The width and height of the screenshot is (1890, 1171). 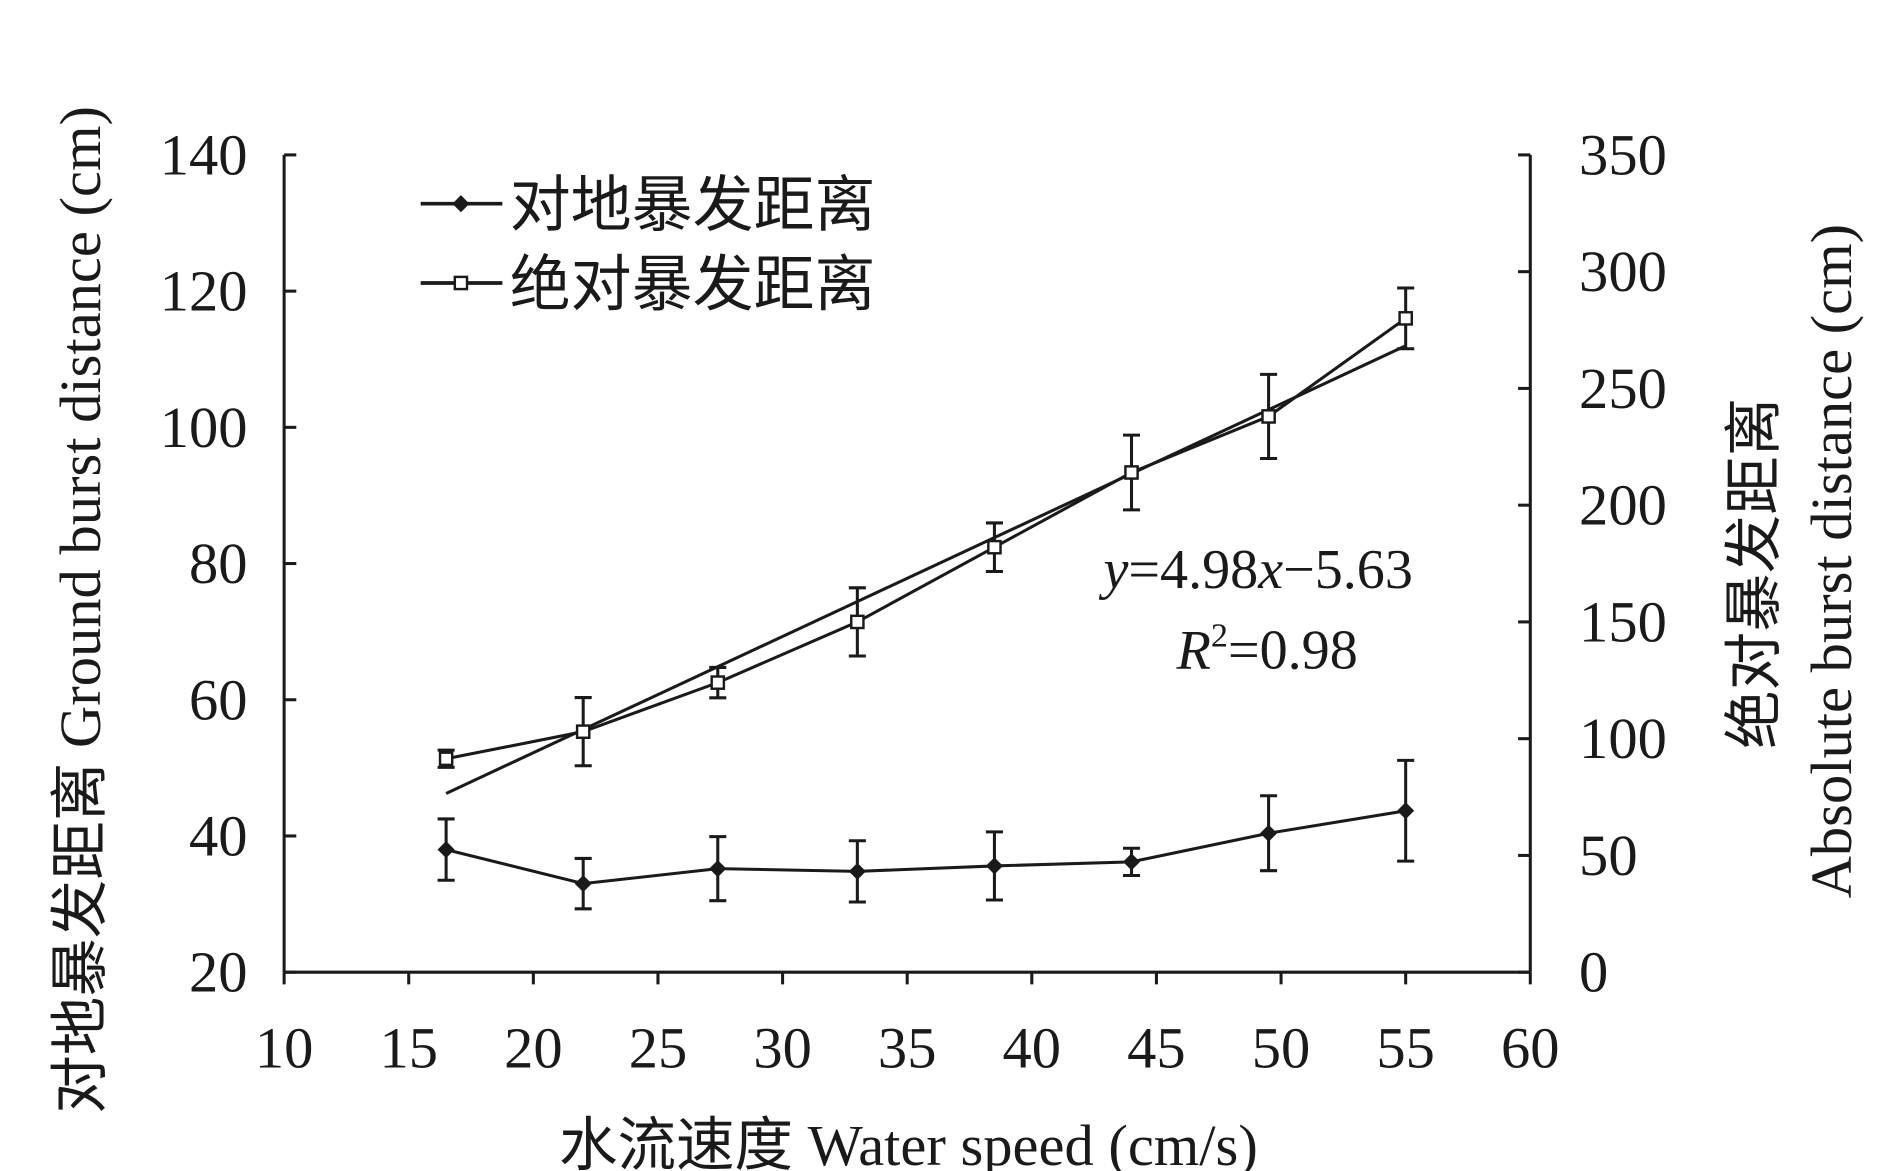 I want to click on legend-diamond-marker, so click(x=461, y=204).